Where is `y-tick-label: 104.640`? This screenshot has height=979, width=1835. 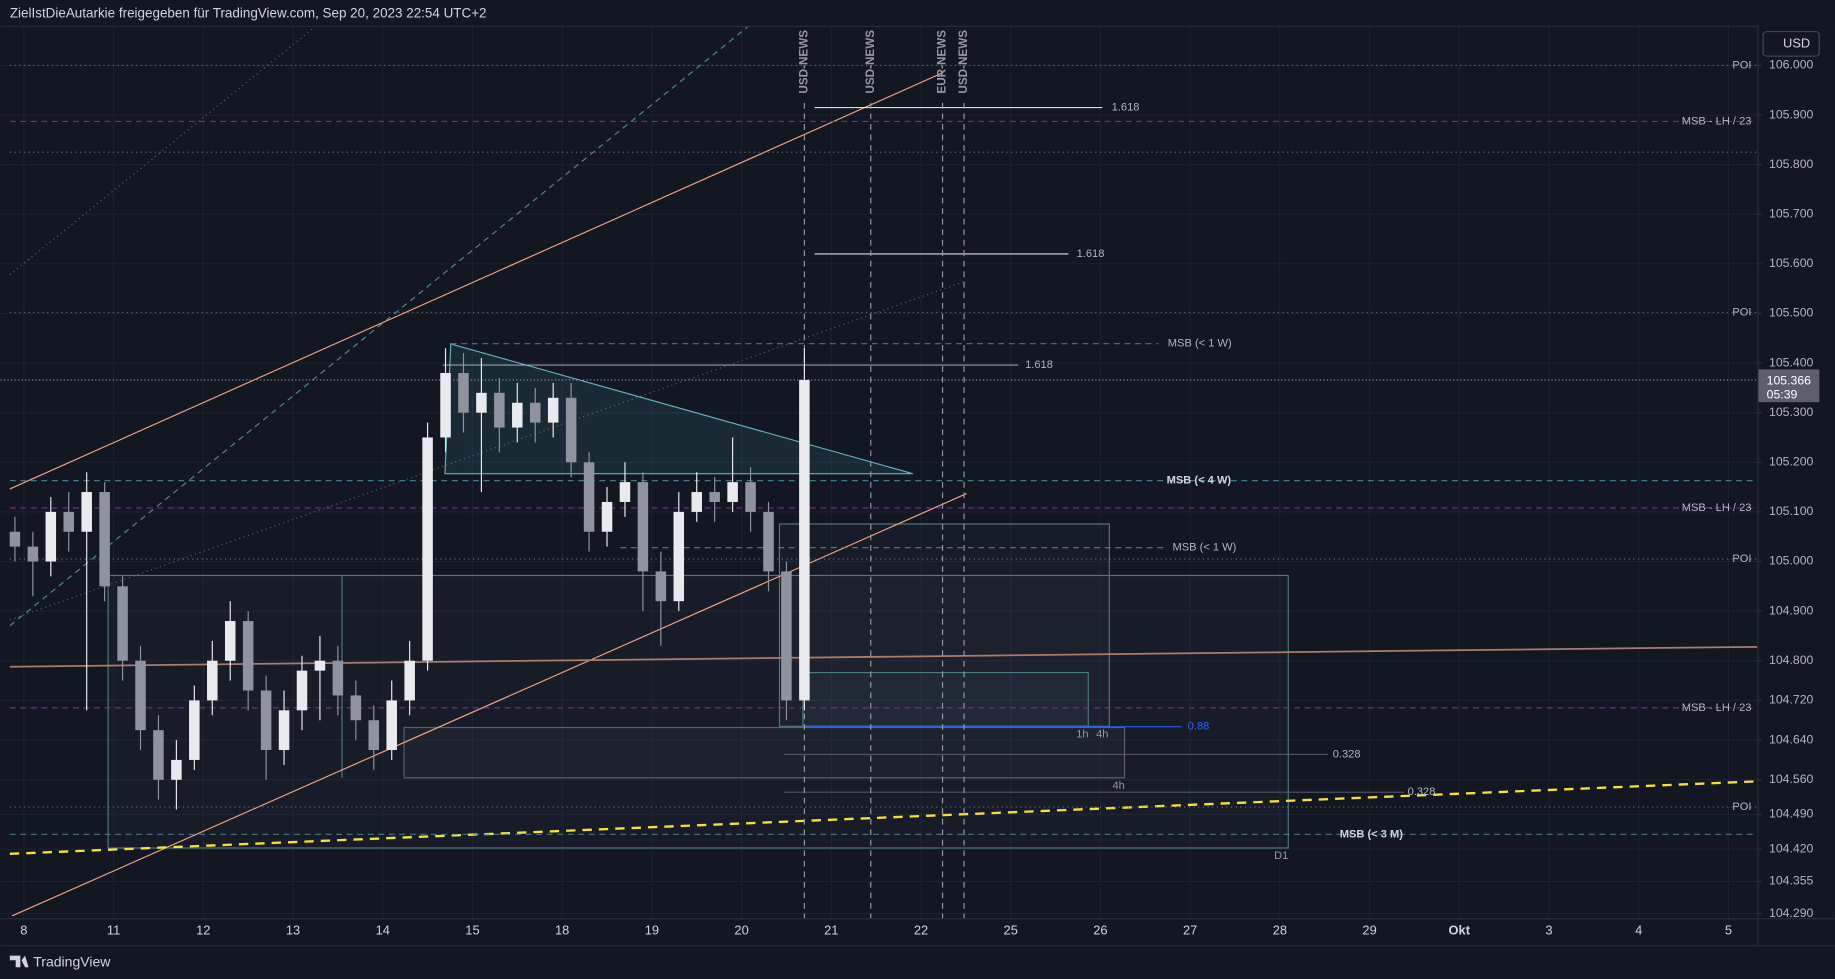 y-tick-label: 104.640 is located at coordinates (1791, 739).